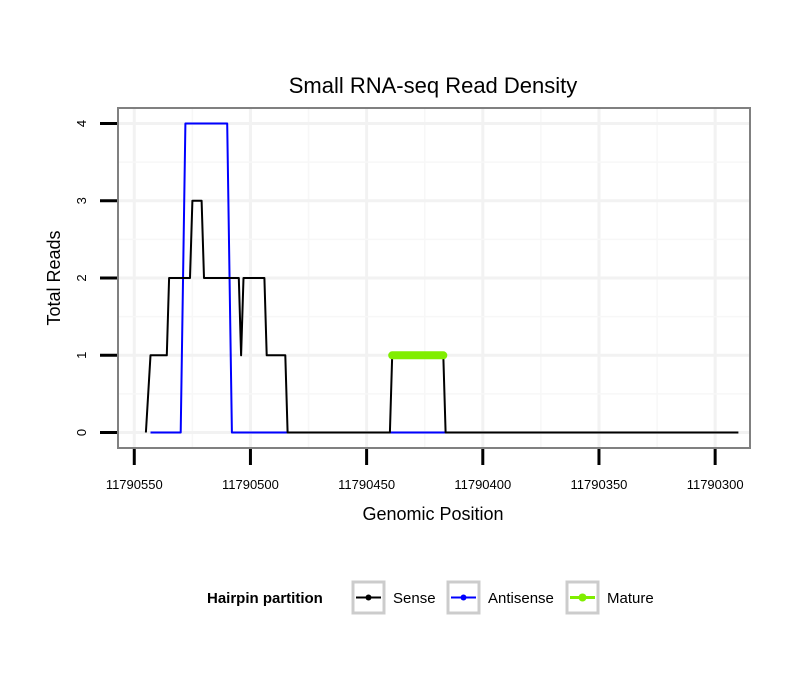 The width and height of the screenshot is (810, 690). I want to click on y-tick-label: 2, so click(81, 277).